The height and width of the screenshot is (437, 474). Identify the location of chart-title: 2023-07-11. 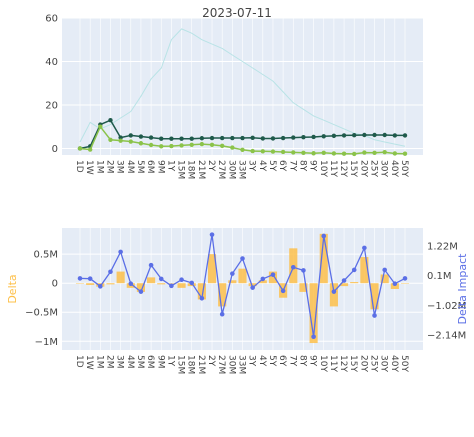
(237, 13).